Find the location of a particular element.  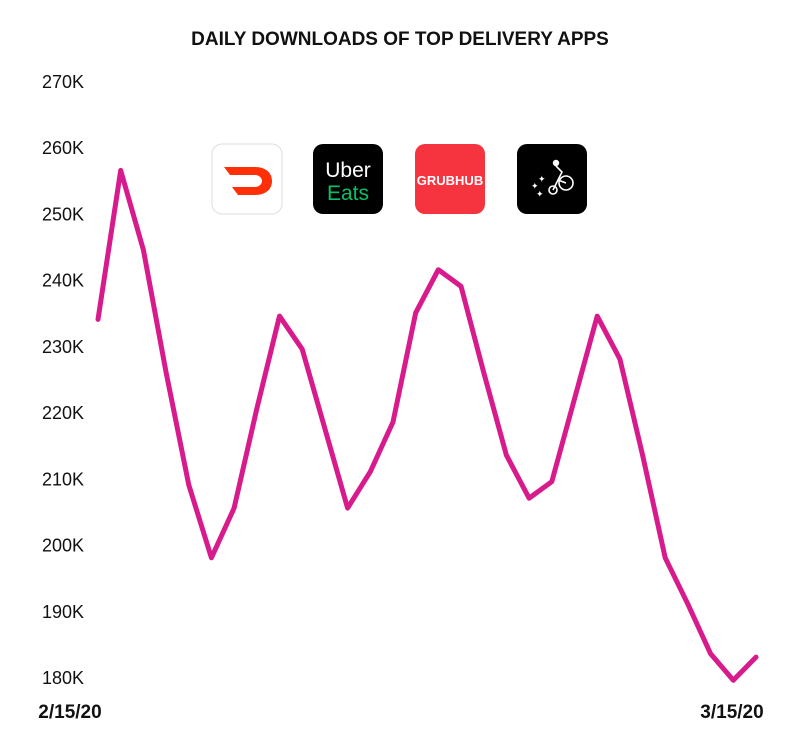

doordash-icon is located at coordinates (248, 181).